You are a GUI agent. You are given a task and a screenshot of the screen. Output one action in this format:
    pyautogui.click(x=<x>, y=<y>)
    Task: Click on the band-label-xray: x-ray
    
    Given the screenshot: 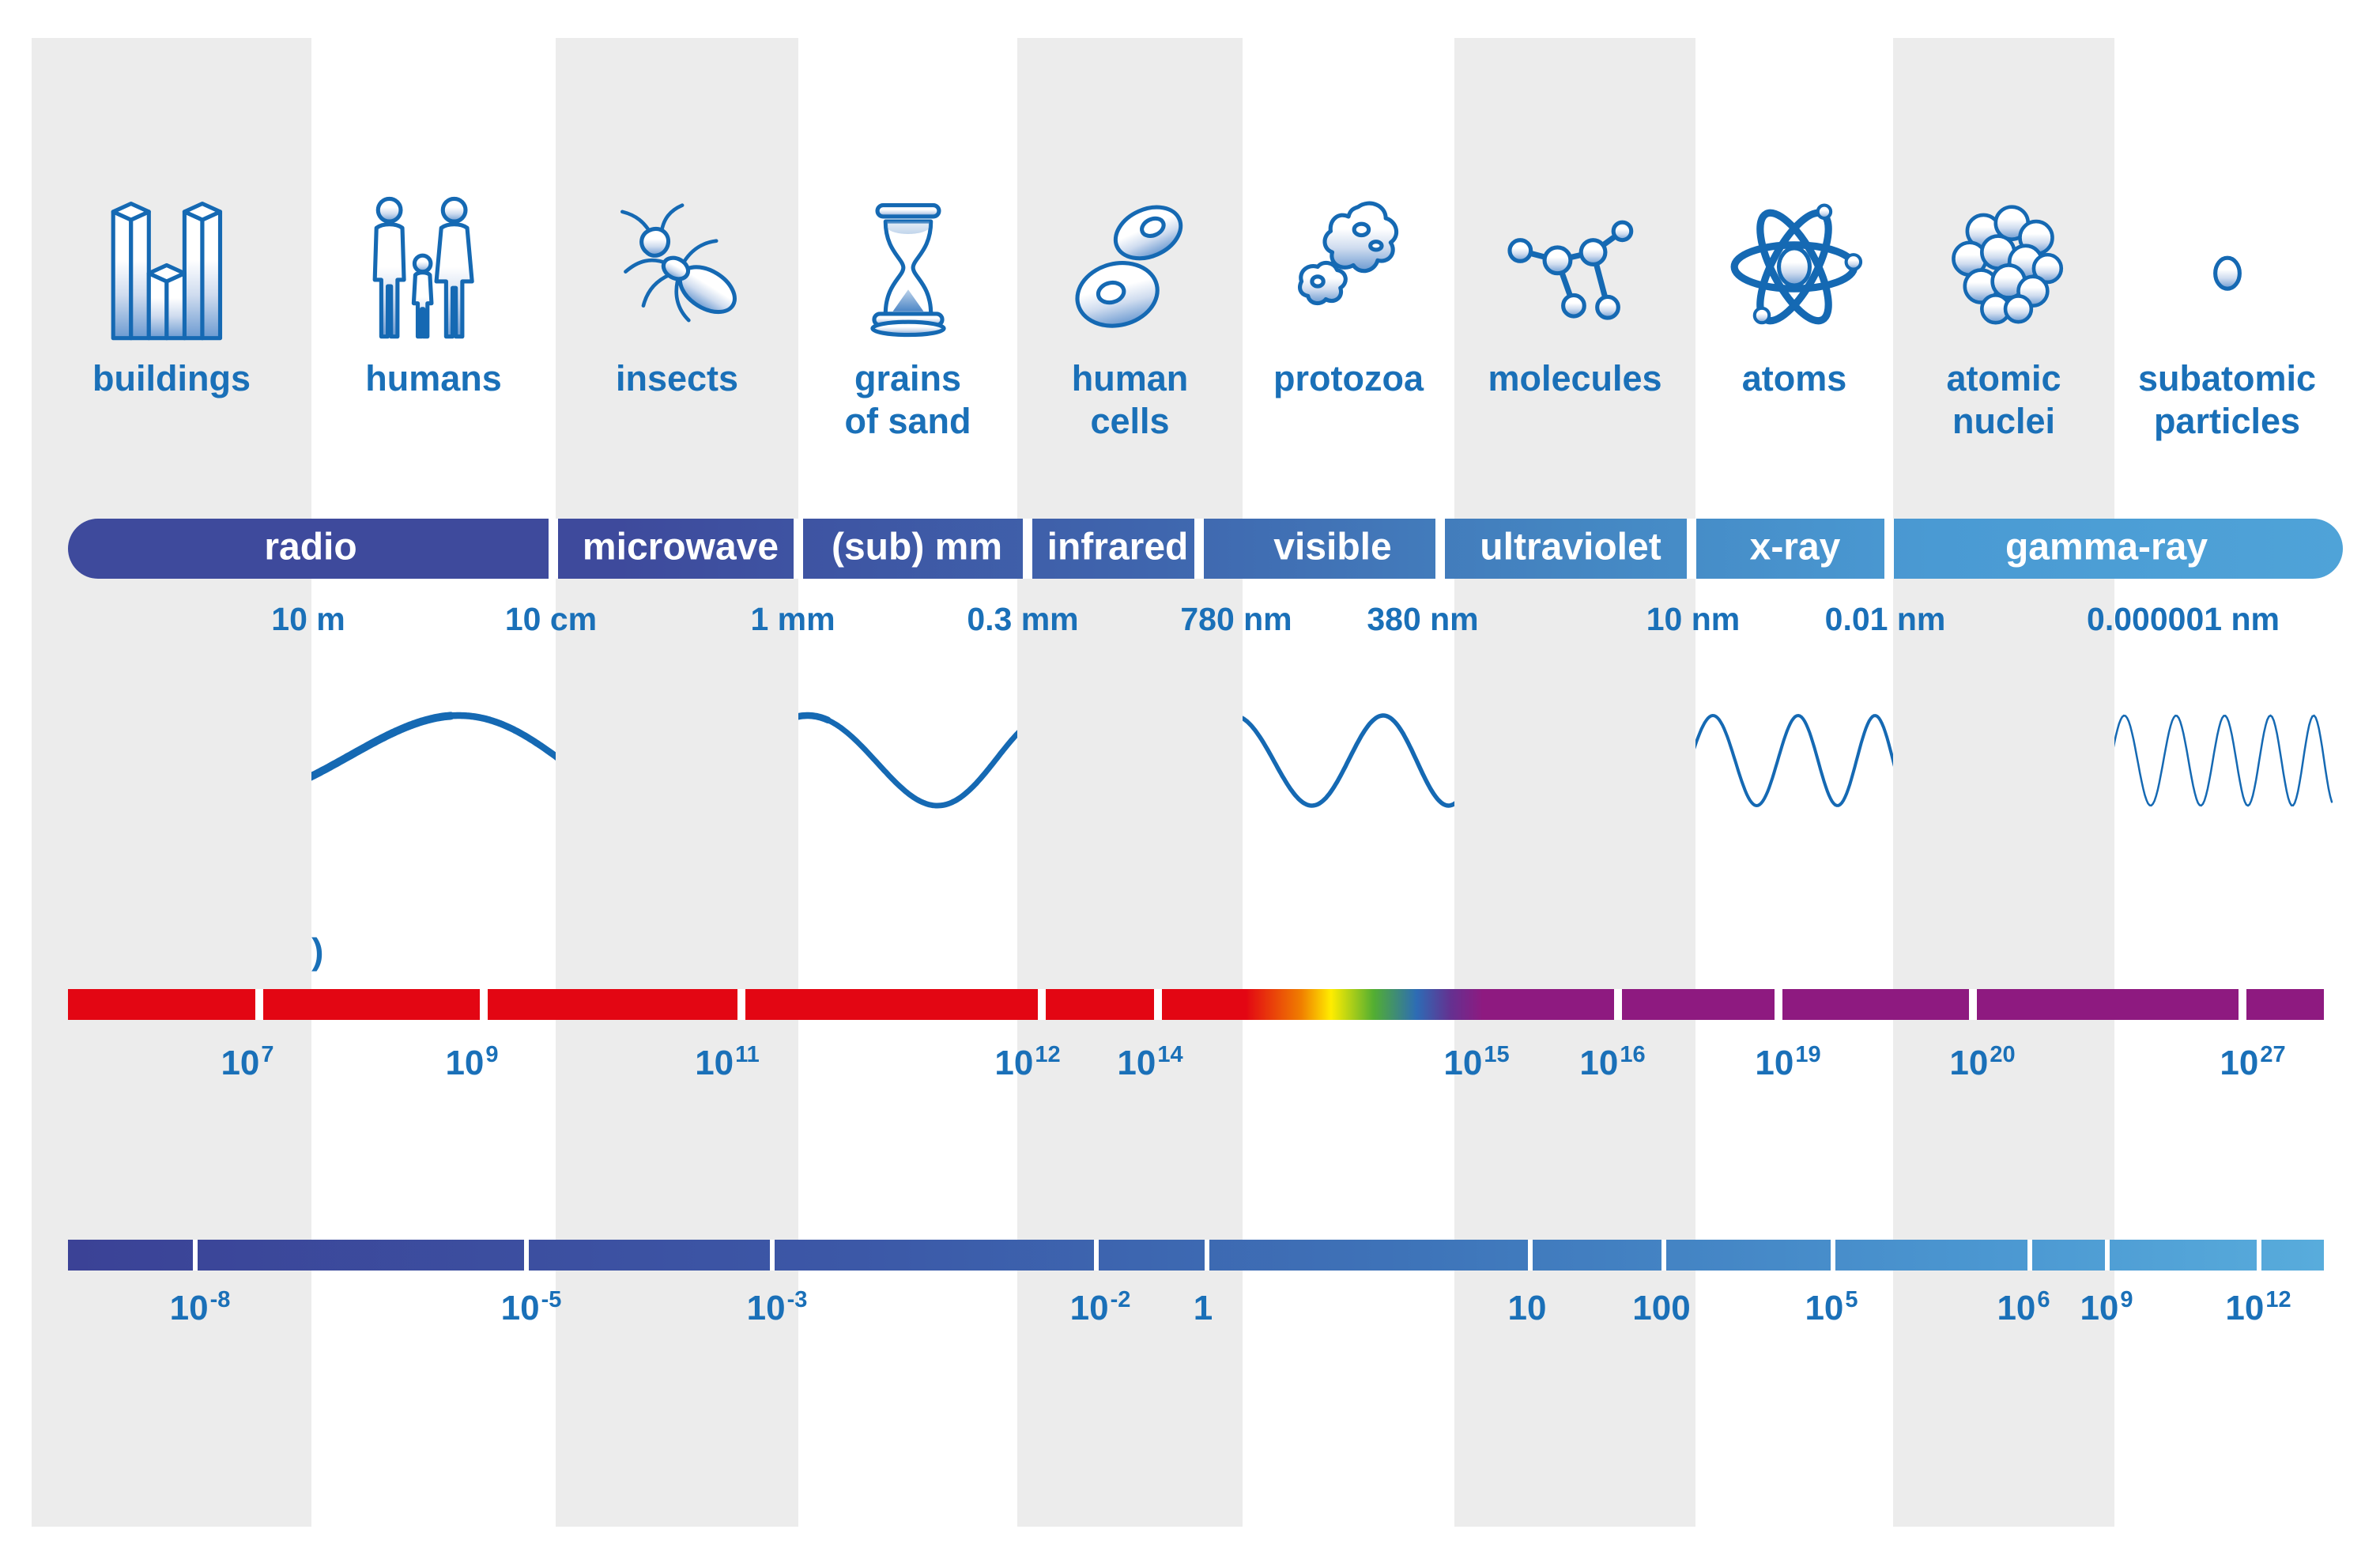 What is the action you would take?
    pyautogui.click(x=1795, y=547)
    